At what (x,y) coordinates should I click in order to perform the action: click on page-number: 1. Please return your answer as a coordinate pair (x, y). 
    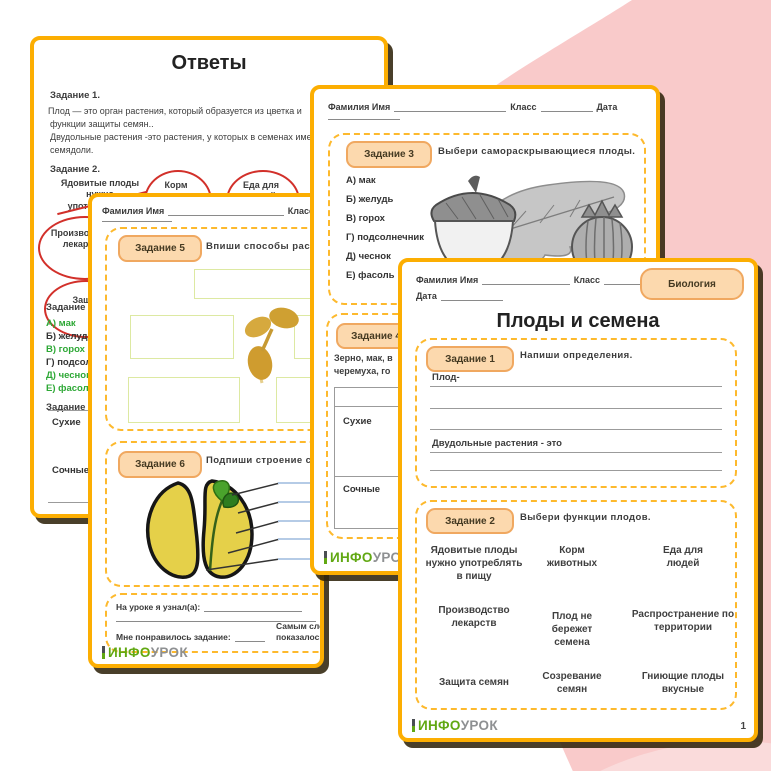
    Looking at the image, I should click on (743, 726).